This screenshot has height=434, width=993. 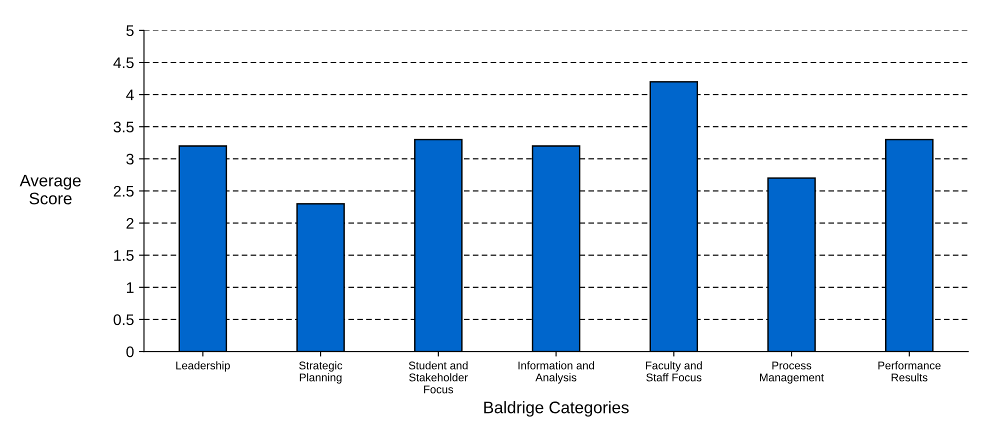 What do you see at coordinates (130, 352) in the screenshot?
I see `y-tick-label: 0` at bounding box center [130, 352].